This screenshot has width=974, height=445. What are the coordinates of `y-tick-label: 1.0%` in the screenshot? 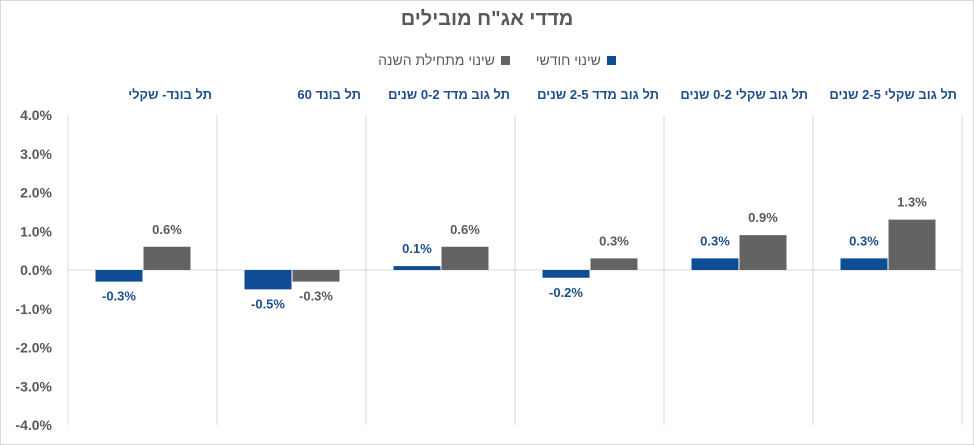 It's located at (36, 231).